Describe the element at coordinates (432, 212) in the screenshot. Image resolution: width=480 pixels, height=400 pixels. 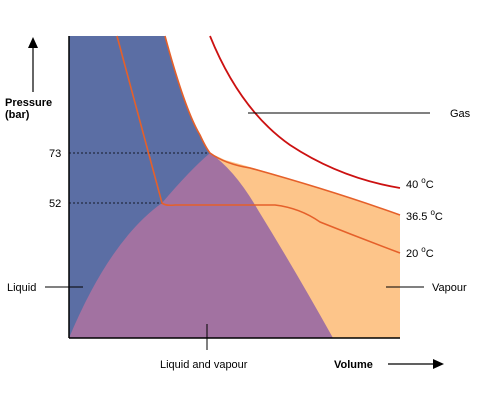
I see `isotherm-36-5-degree: o` at that location.